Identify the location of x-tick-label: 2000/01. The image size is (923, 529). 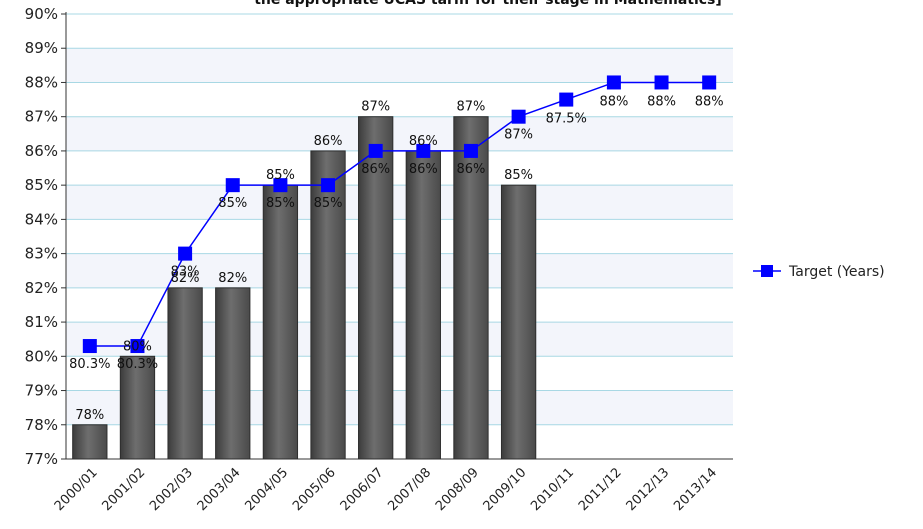
(76, 489).